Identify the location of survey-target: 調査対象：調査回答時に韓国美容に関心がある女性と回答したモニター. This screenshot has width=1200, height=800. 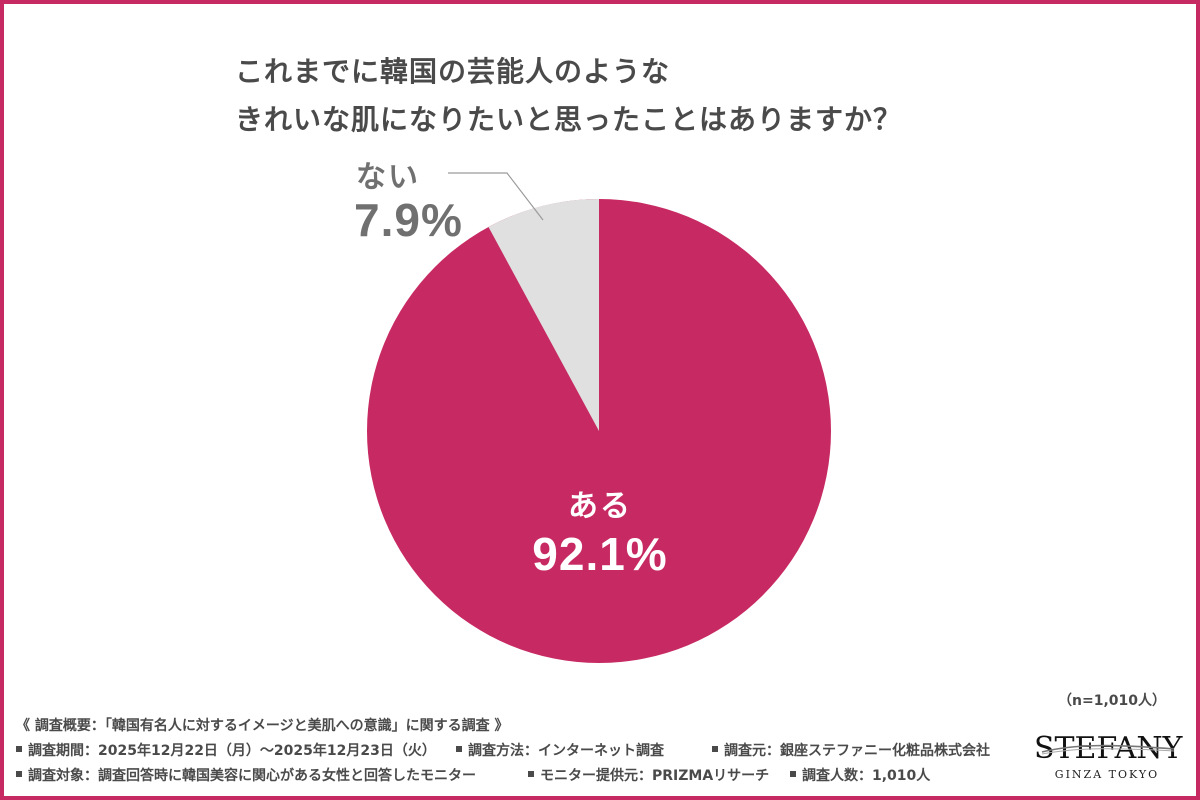
(246, 776).